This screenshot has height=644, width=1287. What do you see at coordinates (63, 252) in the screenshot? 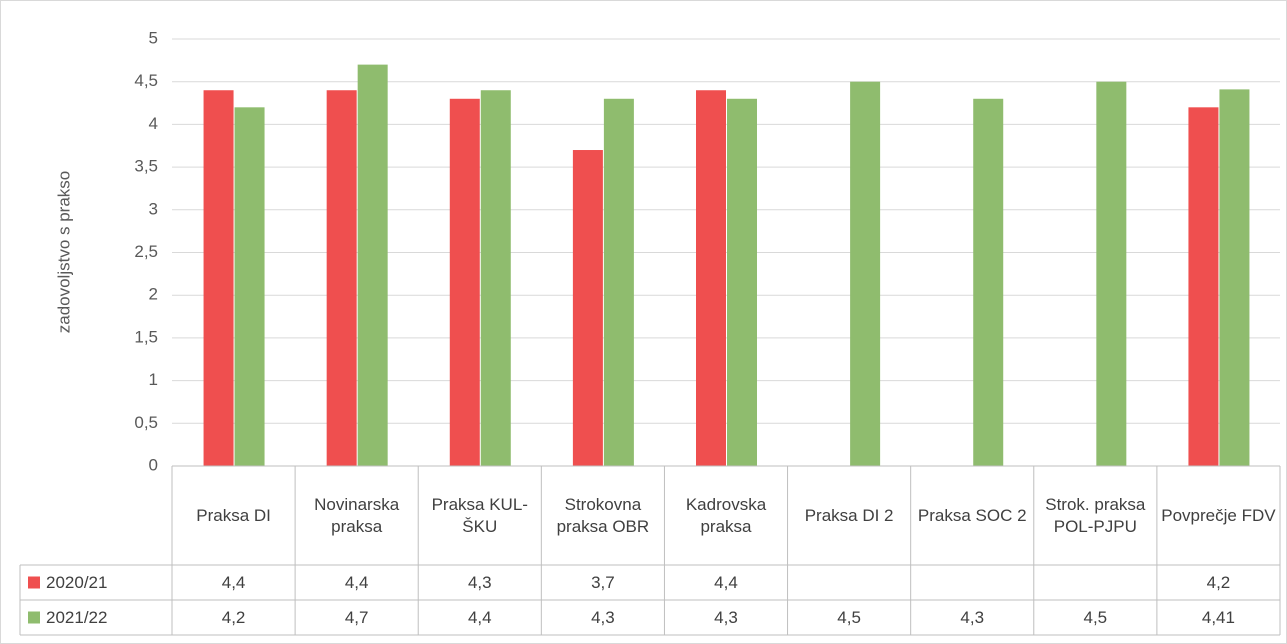
I see `y-axis-label: zadovoljstvo s prakso` at bounding box center [63, 252].